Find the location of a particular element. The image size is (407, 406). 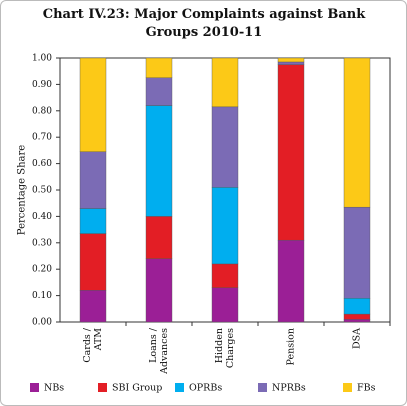

legend-label: OPRBs is located at coordinates (205, 388).